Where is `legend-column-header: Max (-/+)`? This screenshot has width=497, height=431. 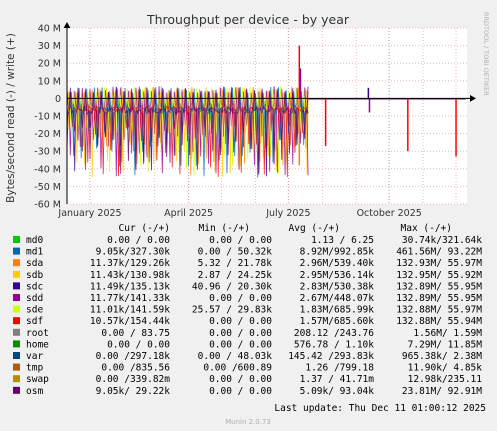 legend-column-header: Max (-/+) is located at coordinates (426, 228).